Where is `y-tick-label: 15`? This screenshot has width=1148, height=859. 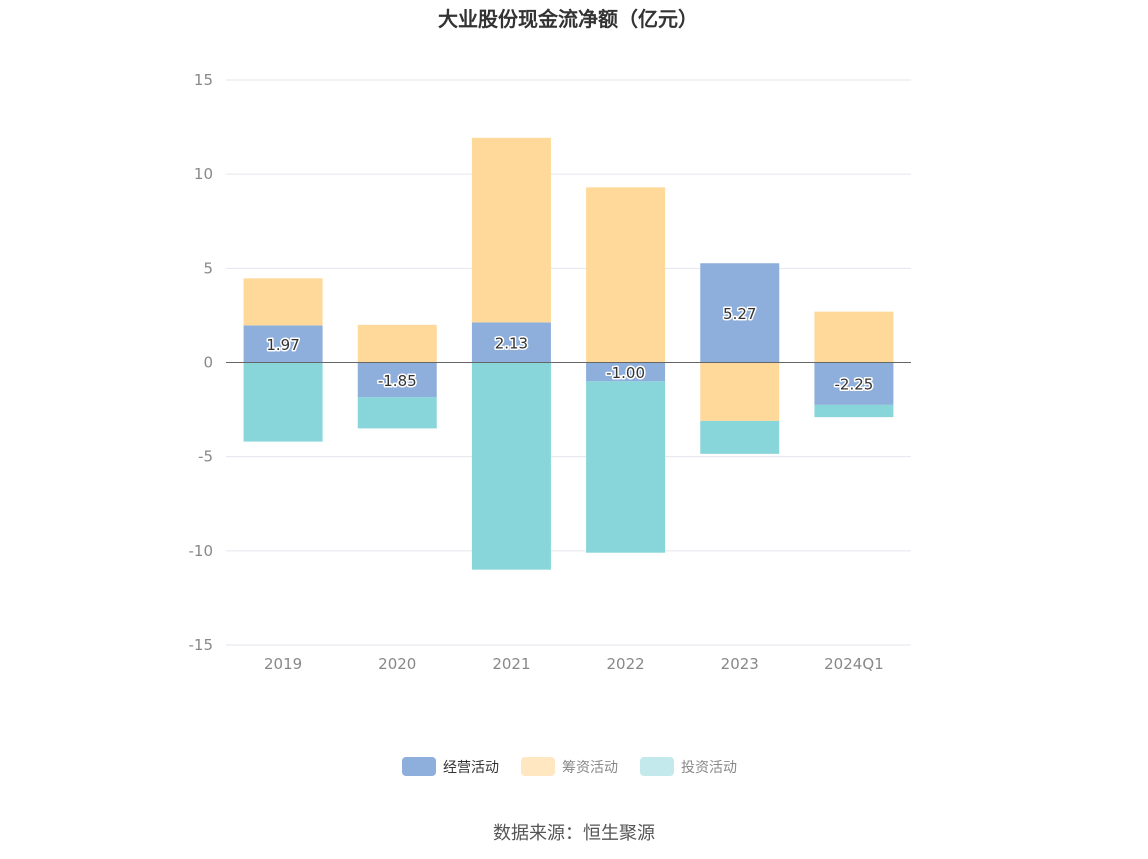 y-tick-label: 15 is located at coordinates (203, 80).